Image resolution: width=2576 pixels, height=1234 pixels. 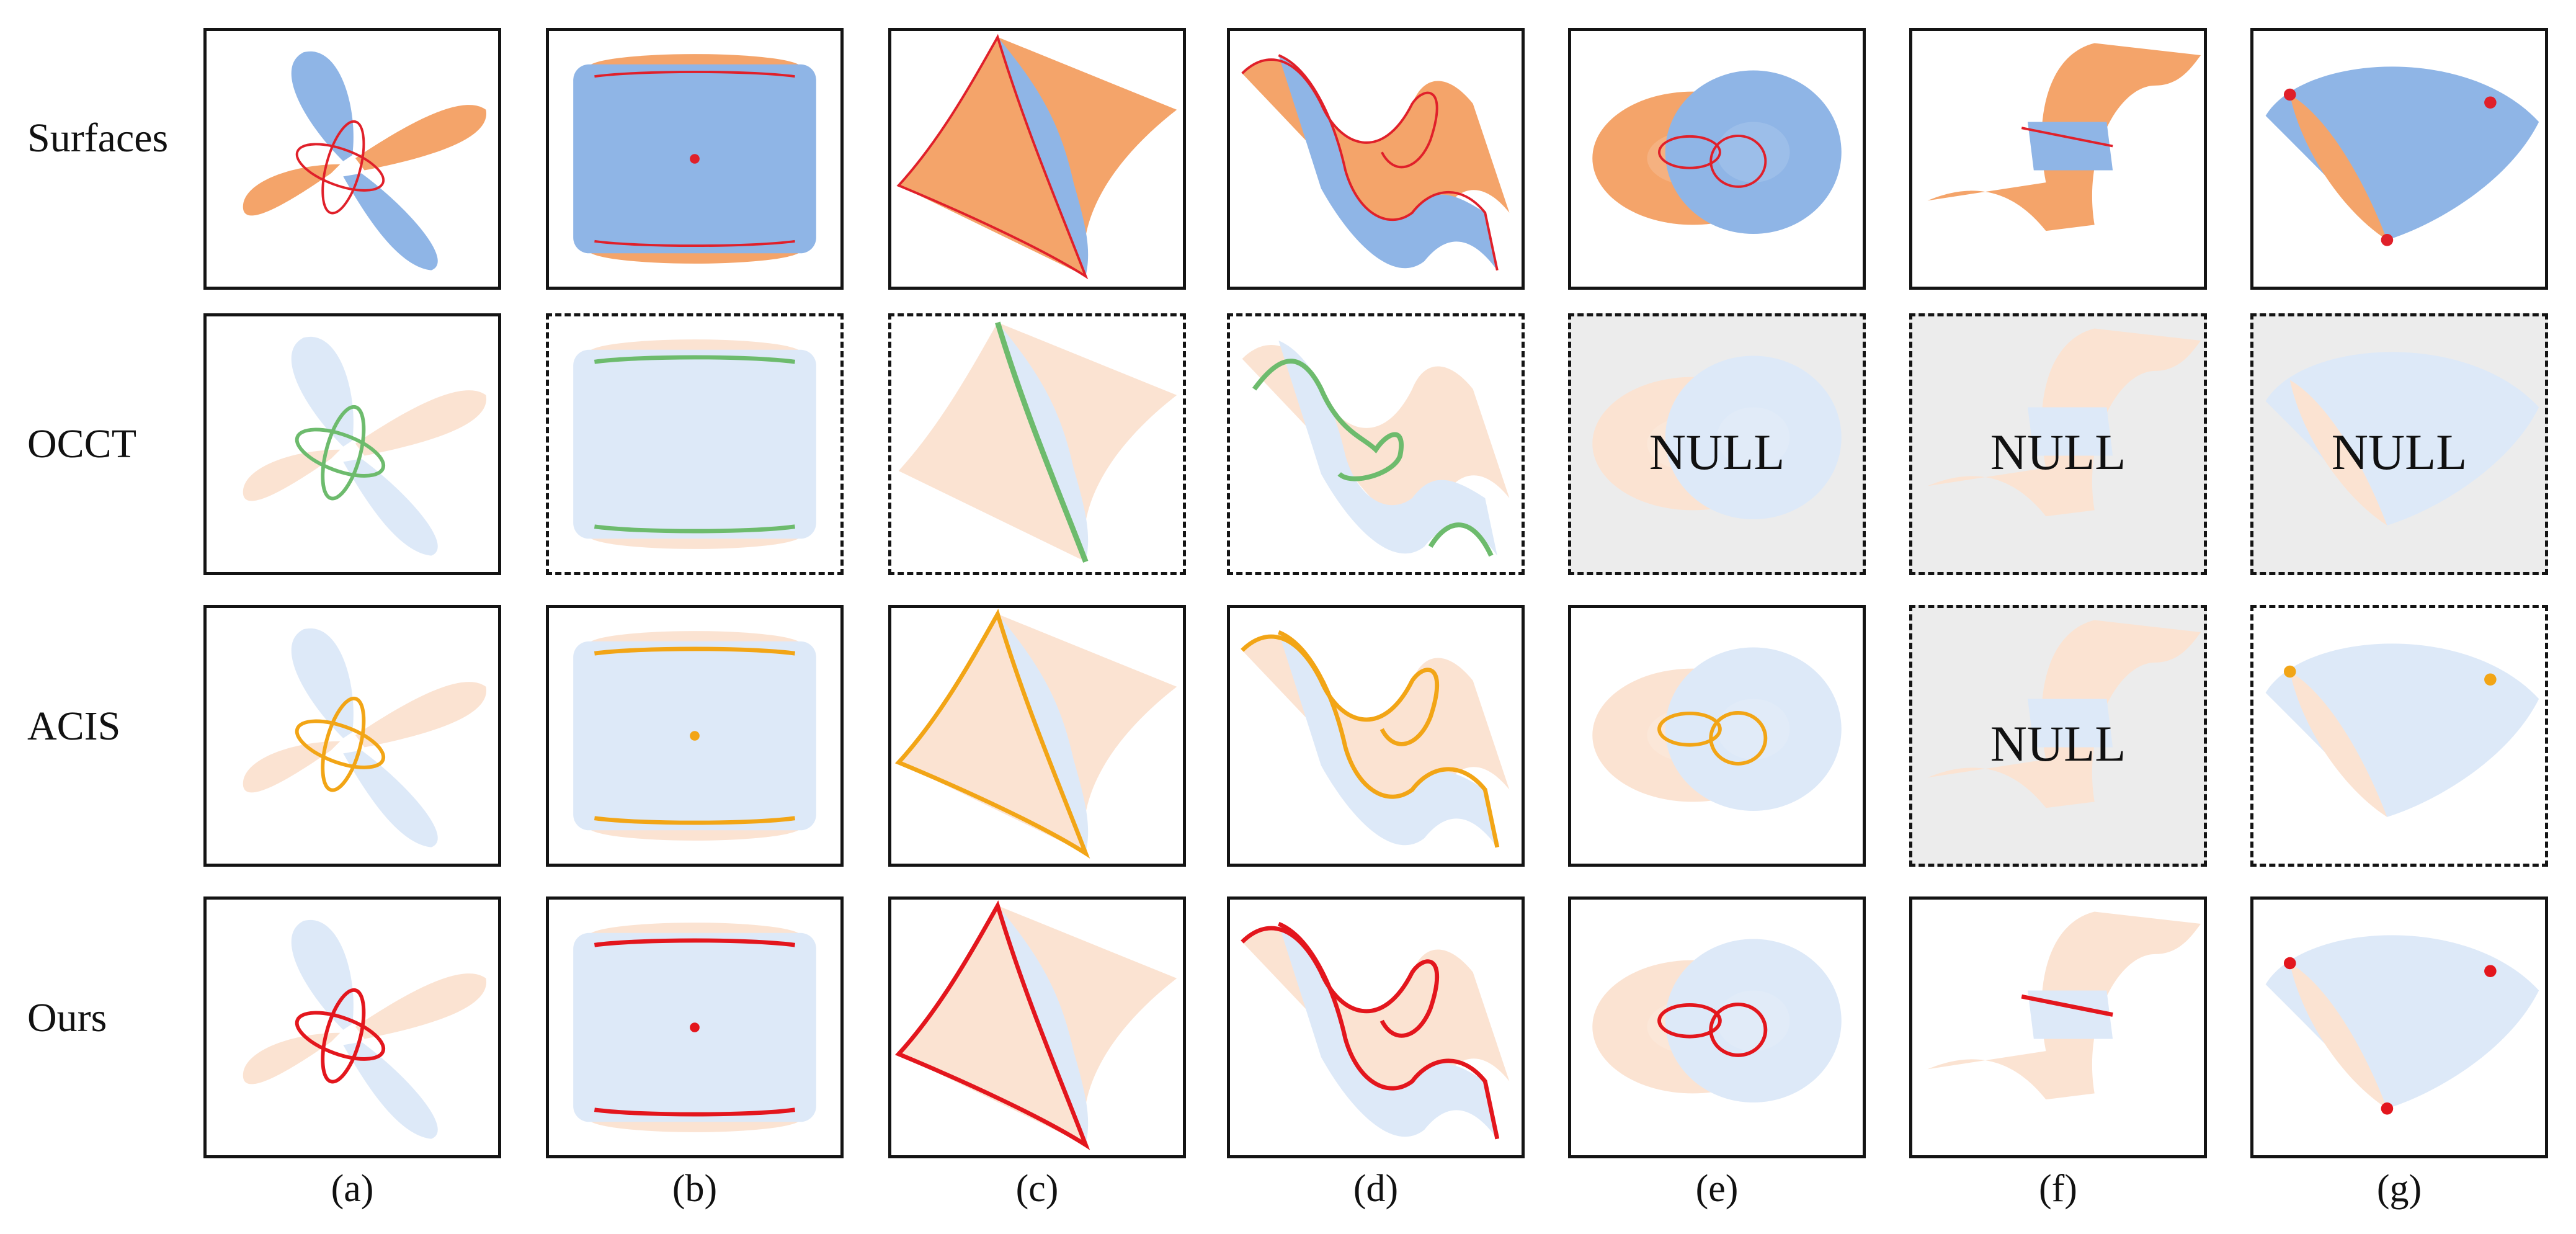 I want to click on cell-acis-g, so click(x=2399, y=736).